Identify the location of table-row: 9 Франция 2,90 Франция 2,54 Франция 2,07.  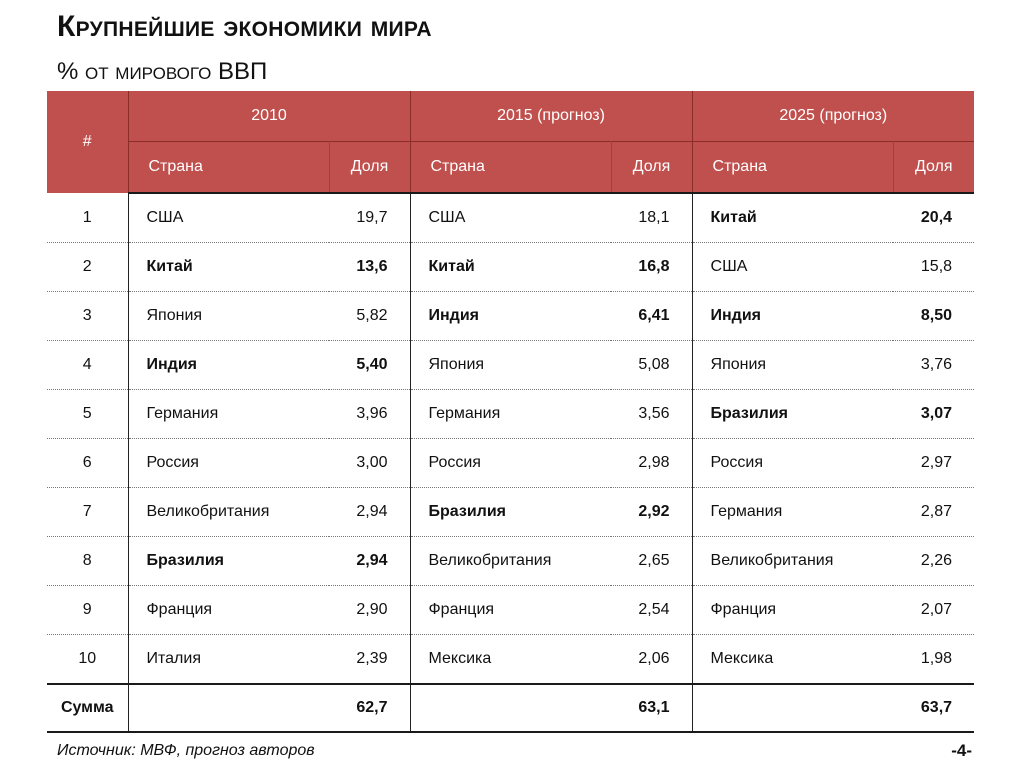
(511, 610).